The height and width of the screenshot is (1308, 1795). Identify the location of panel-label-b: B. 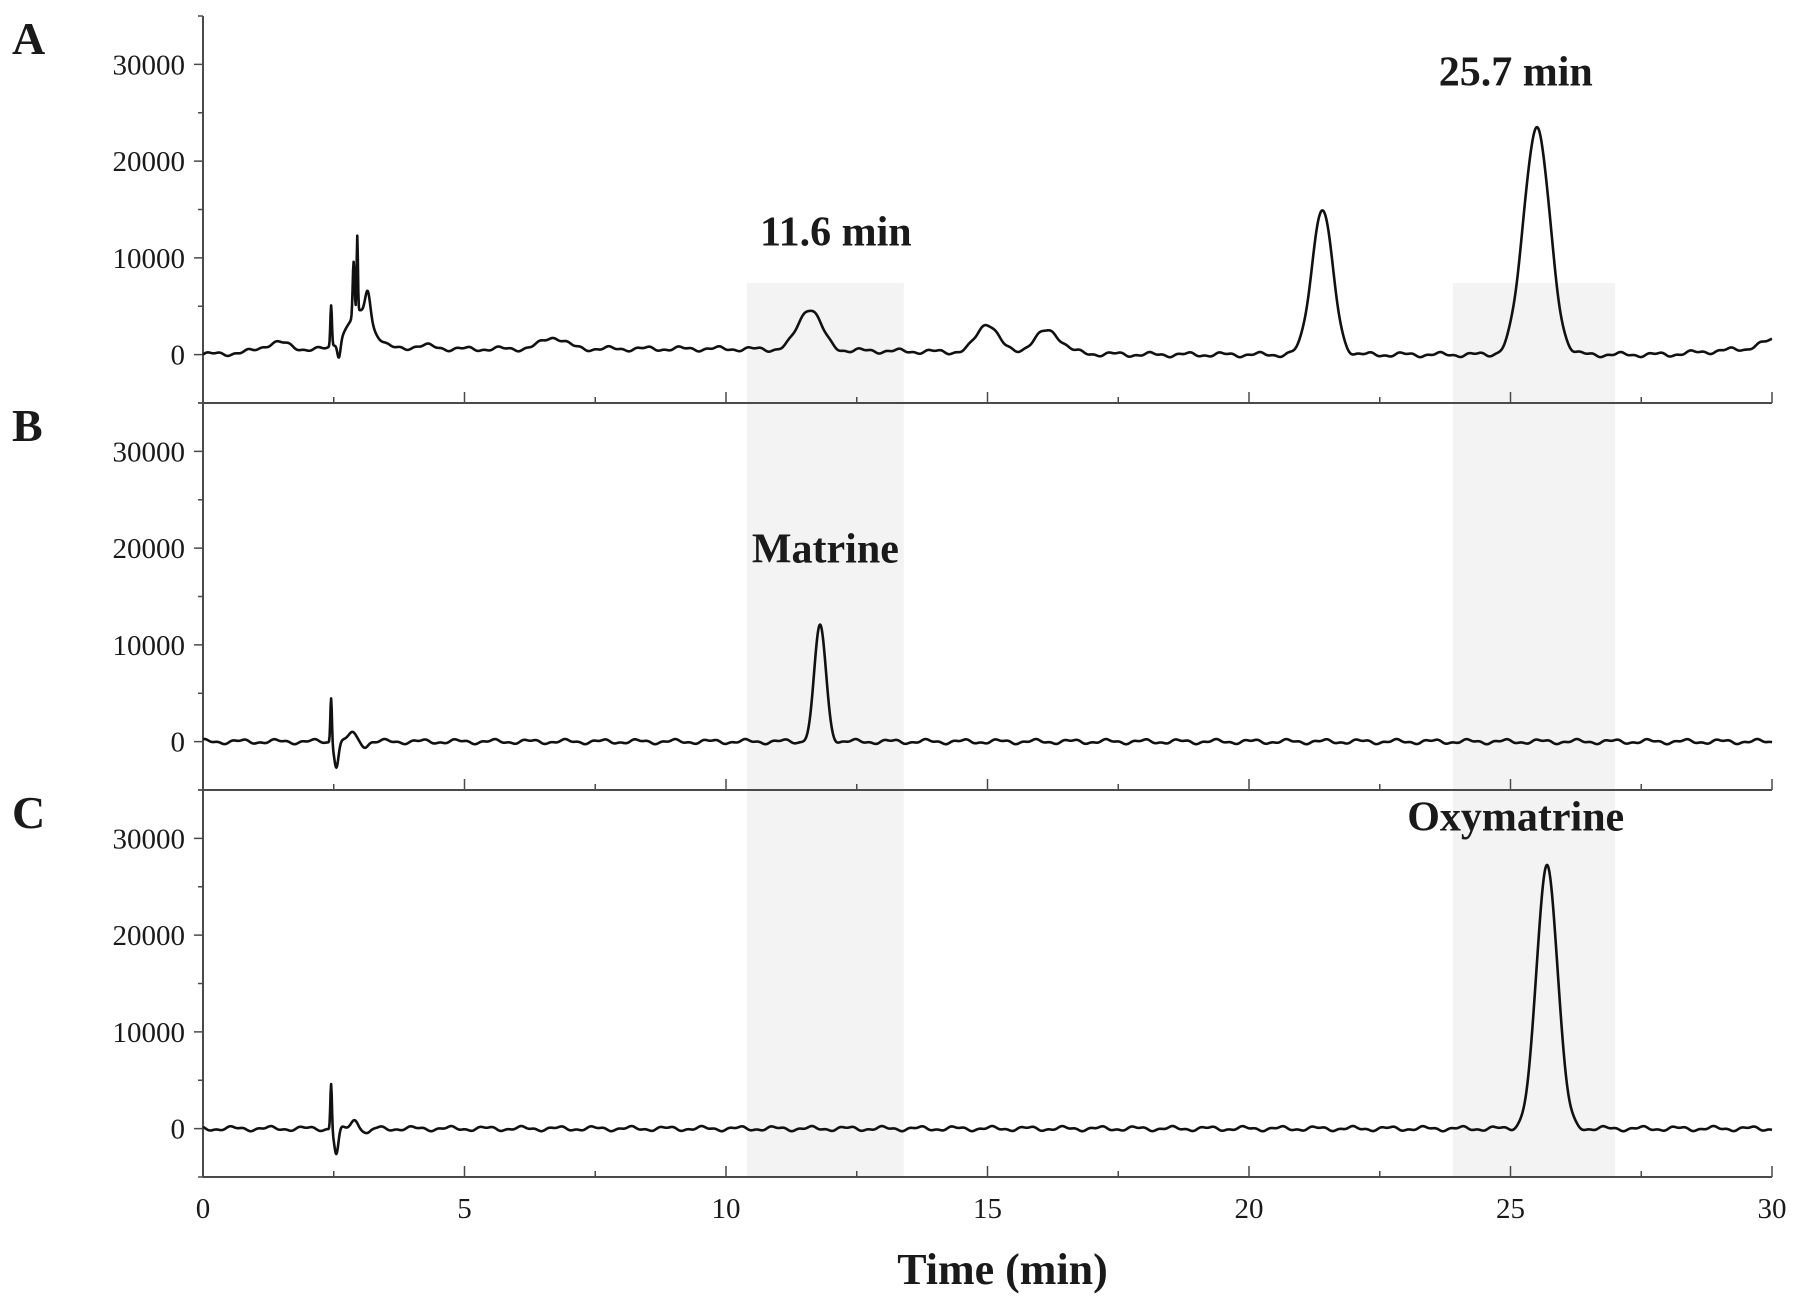
(27, 425).